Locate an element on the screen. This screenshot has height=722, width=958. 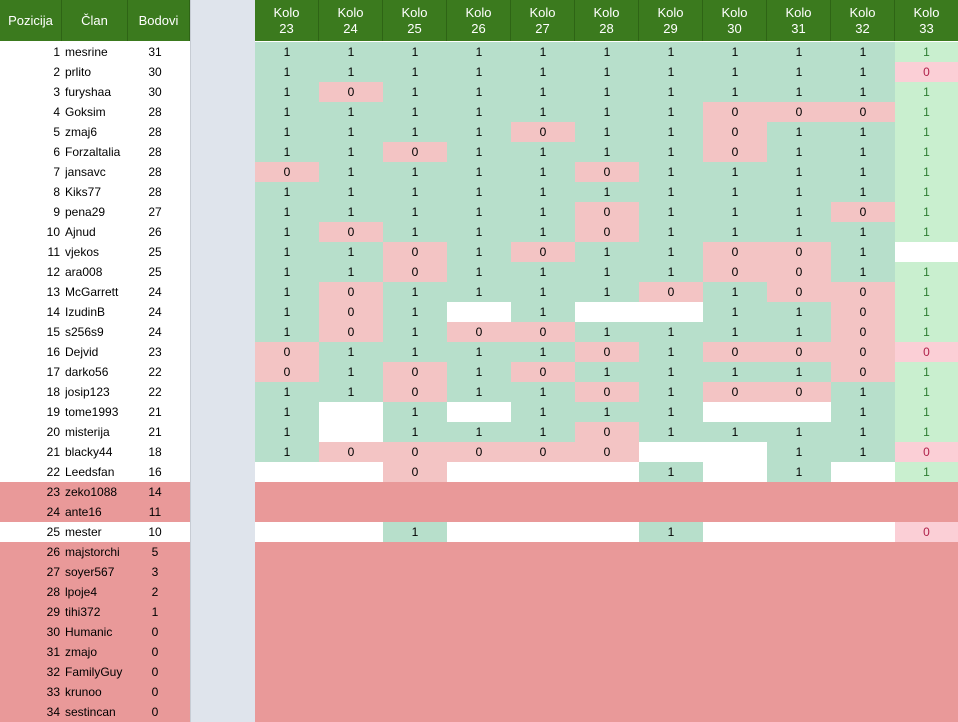
table-row: 1 mesrine 31 is located at coordinates (95, 52).